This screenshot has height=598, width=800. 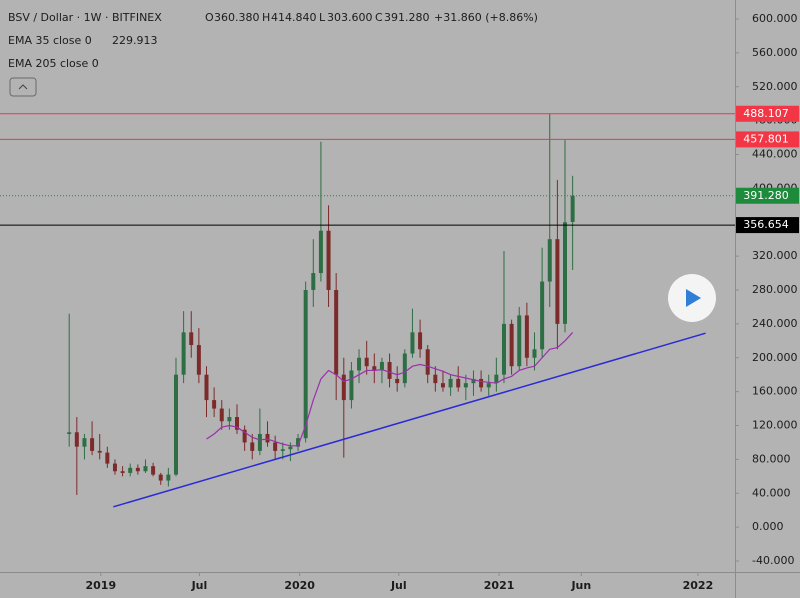 I want to click on ohlc-close: 391.280, so click(x=407, y=17).